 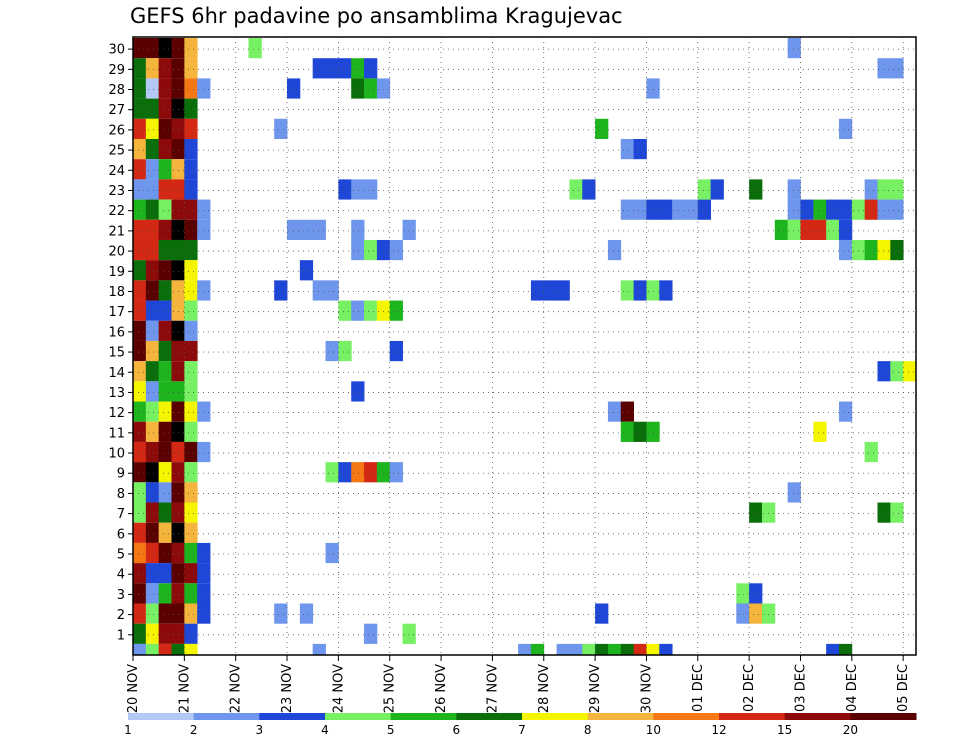 What do you see at coordinates (718, 730) in the screenshot?
I see `colorbar-label: 12` at bounding box center [718, 730].